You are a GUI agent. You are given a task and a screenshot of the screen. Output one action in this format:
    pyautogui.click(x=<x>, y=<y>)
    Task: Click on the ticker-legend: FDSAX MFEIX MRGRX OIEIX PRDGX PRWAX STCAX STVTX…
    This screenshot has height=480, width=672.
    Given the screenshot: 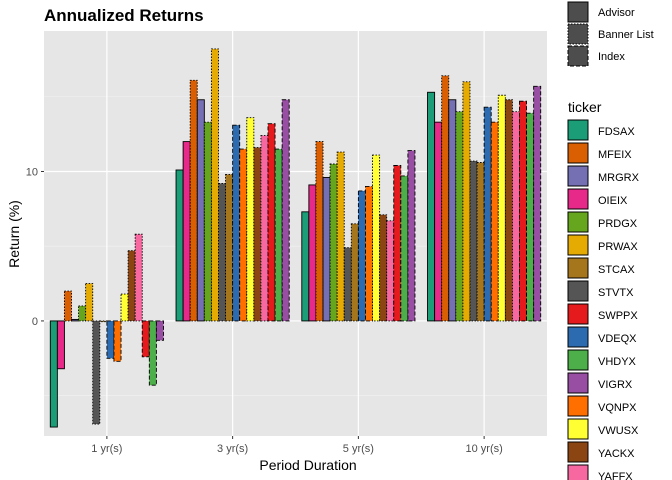 What is the action you would take?
    pyautogui.click(x=603, y=299)
    